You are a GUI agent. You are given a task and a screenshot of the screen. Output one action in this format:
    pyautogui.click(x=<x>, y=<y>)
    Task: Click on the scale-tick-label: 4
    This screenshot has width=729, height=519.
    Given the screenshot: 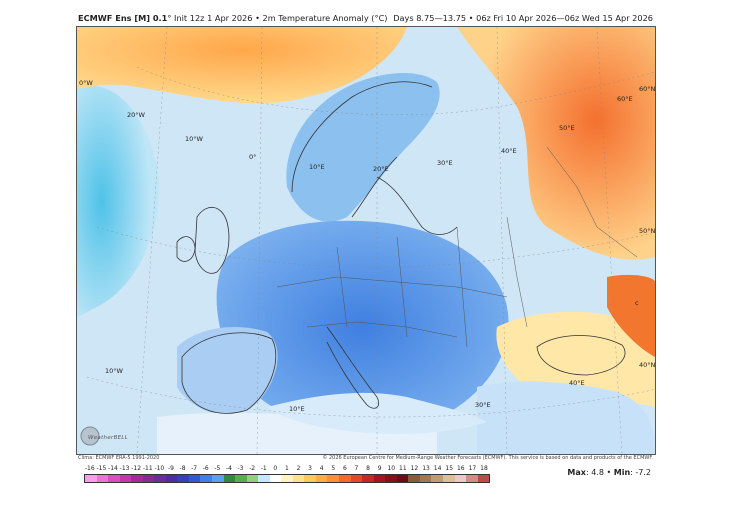 What is the action you would take?
    pyautogui.click(x=321, y=468)
    